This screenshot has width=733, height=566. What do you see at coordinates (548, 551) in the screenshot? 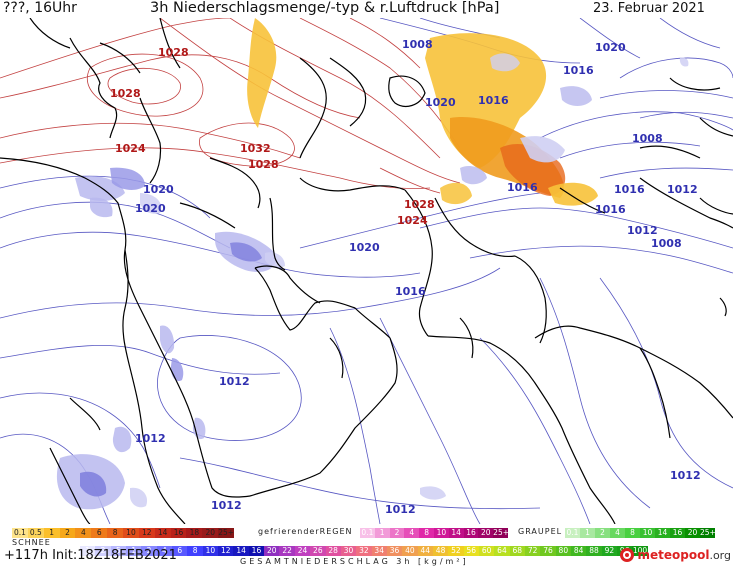
I see `legend-swatch: 76` at bounding box center [548, 551].